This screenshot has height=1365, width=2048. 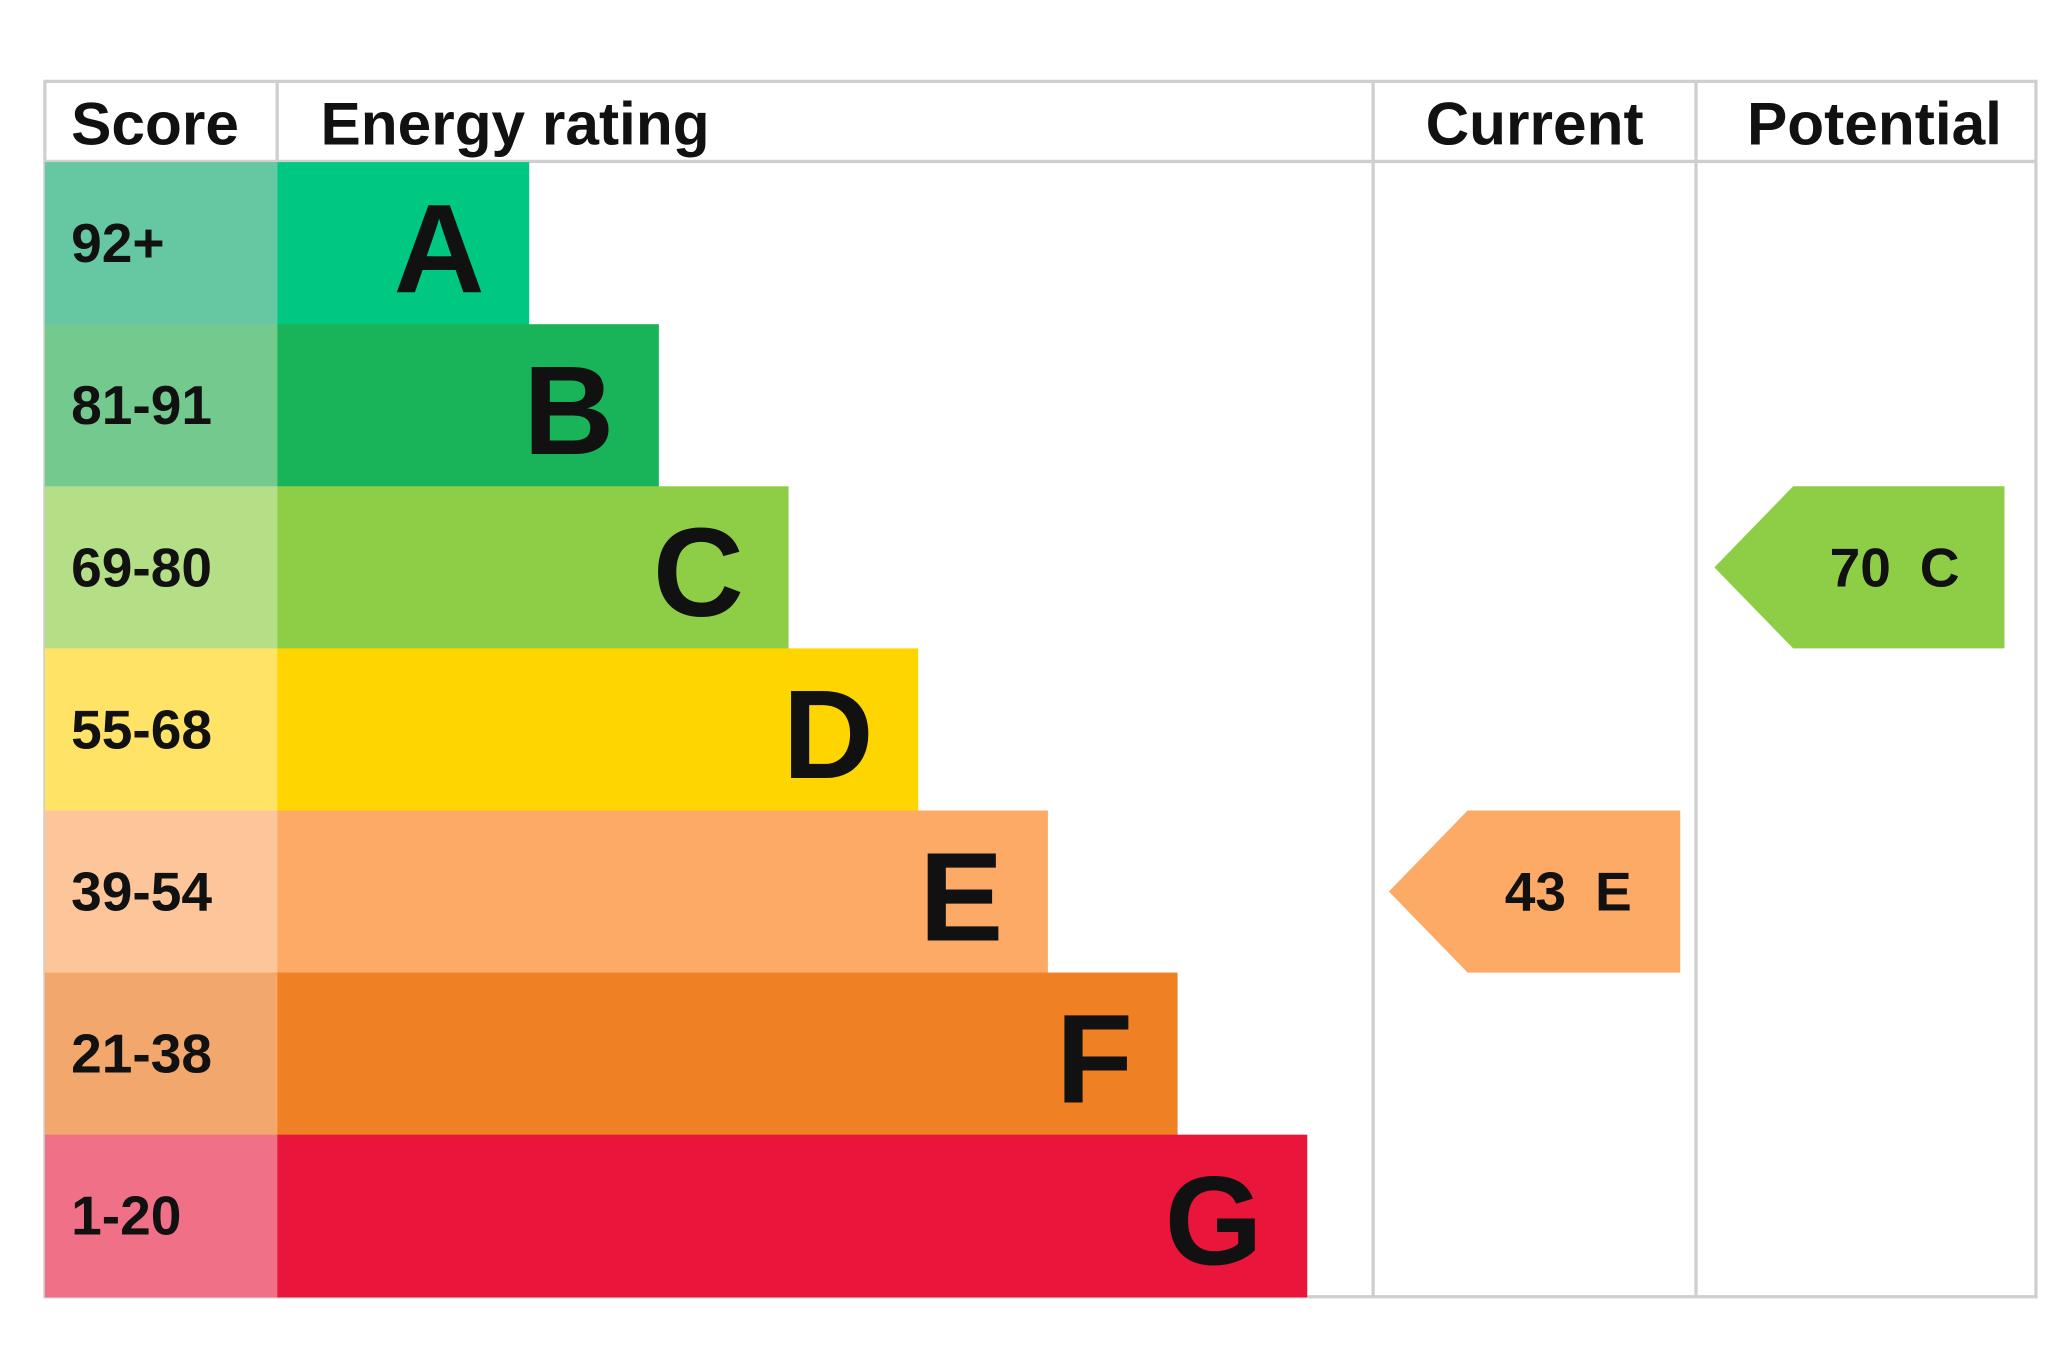 What do you see at coordinates (961, 896) in the screenshot?
I see `rating-letter: E` at bounding box center [961, 896].